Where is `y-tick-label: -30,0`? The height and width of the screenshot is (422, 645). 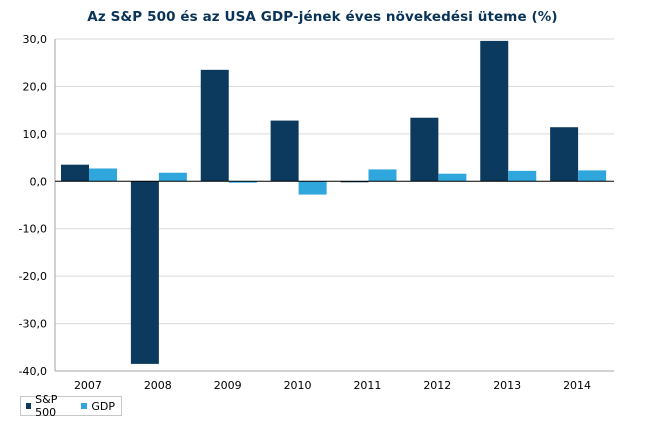 y-tick-label: -30,0 is located at coordinates (33, 324).